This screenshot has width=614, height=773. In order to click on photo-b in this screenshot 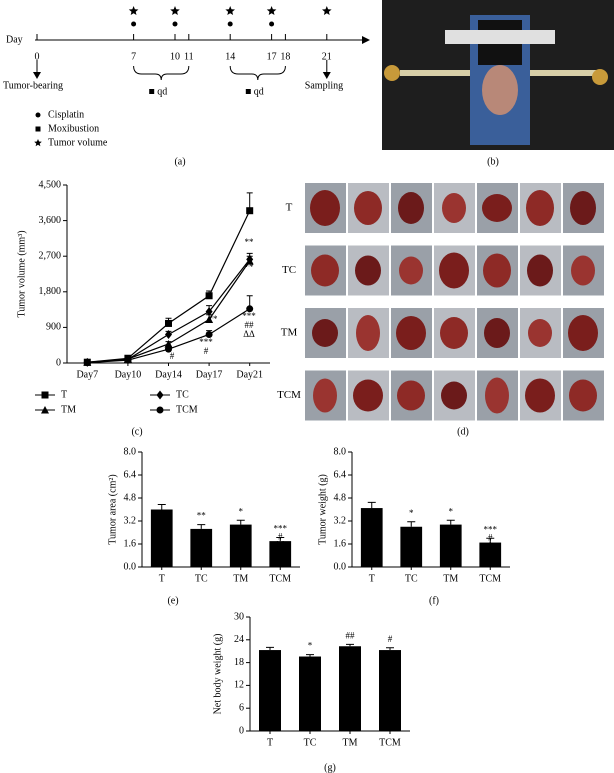, I will do `click(498, 75)`.